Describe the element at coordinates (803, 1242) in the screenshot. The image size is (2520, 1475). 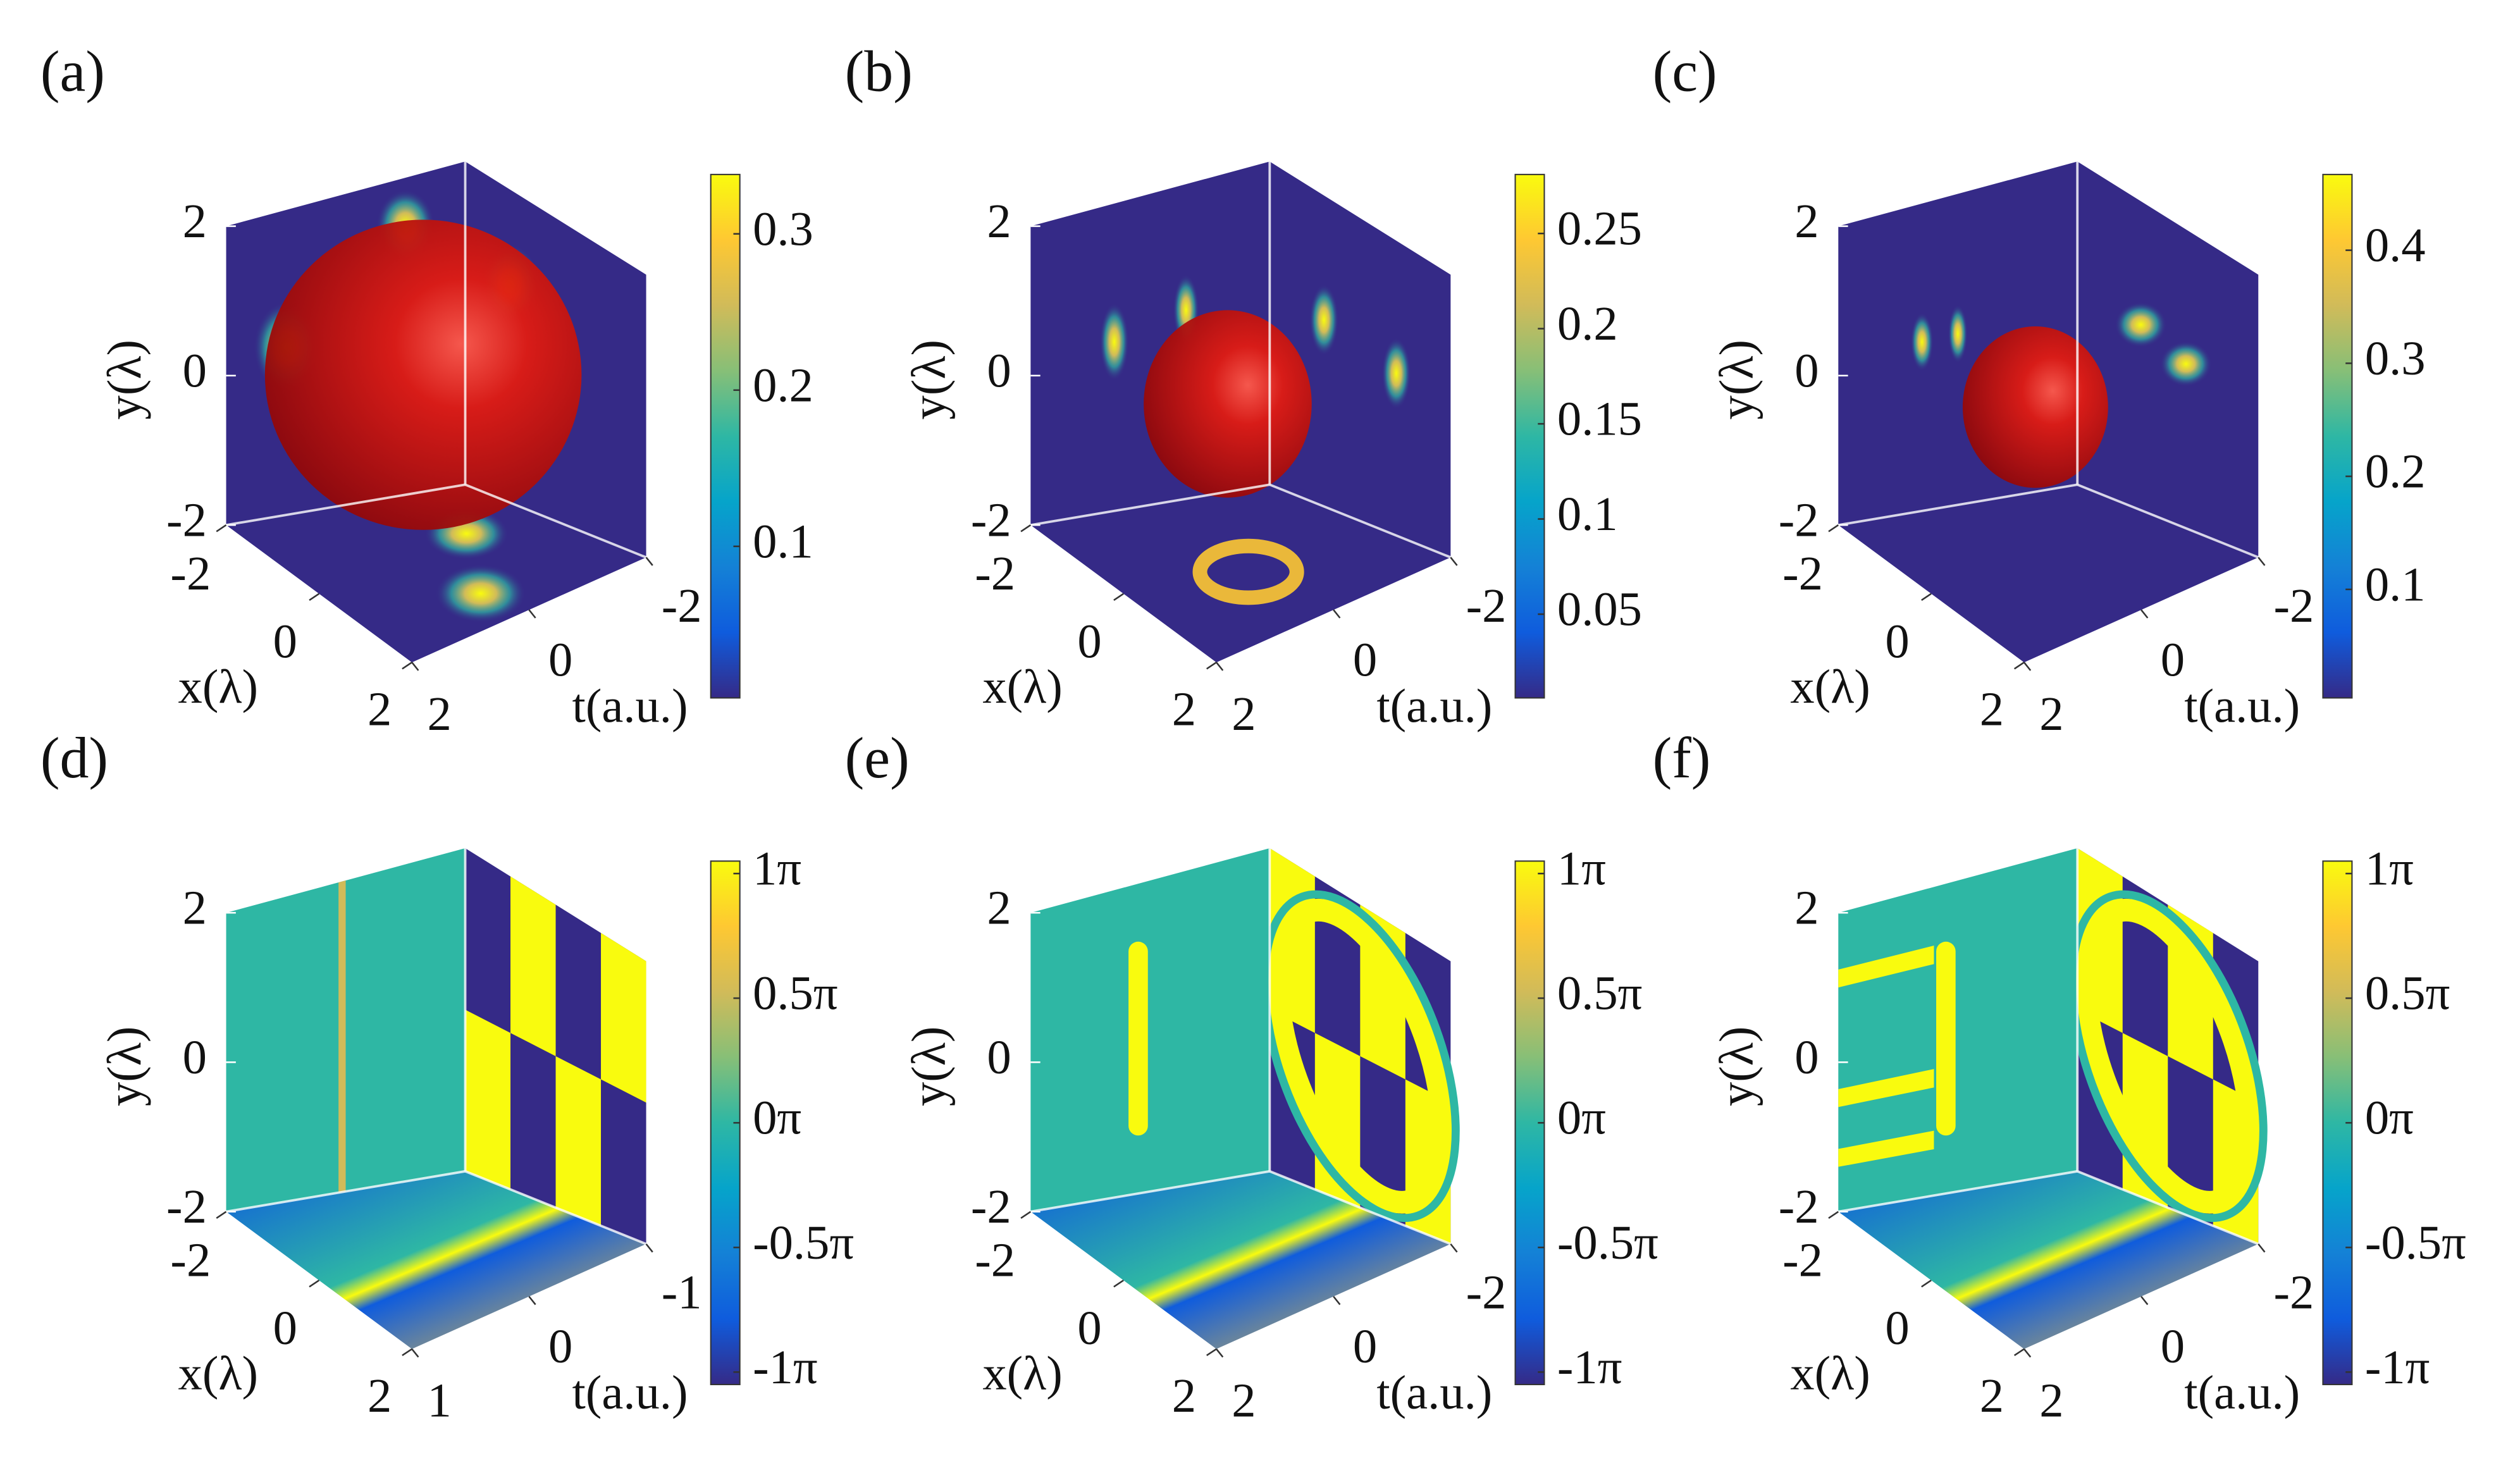
I see `colorbar-tick-label: -0.5π` at that location.